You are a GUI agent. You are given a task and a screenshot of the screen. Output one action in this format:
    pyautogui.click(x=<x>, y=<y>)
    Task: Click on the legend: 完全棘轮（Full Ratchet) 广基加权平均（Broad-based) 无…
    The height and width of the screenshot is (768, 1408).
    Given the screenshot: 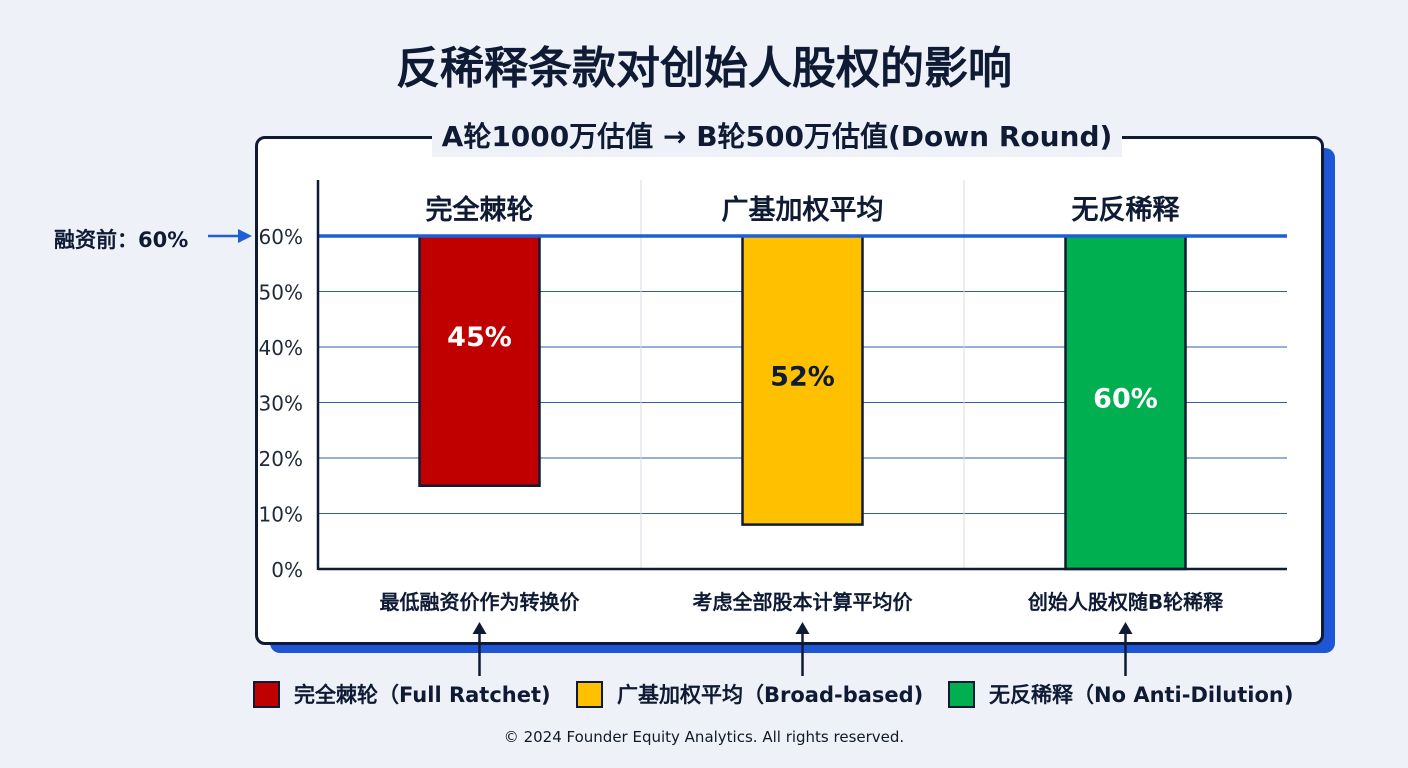 What is the action you would take?
    pyautogui.click(x=793, y=696)
    